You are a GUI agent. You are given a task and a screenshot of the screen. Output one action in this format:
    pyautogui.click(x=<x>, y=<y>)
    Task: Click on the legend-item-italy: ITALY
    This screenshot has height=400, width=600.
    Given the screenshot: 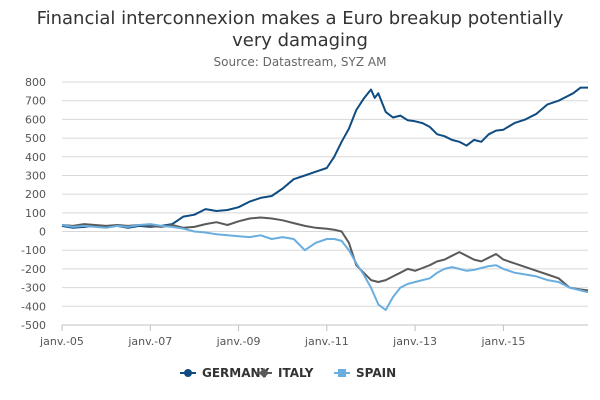 What is the action you would take?
    pyautogui.click(x=285, y=373)
    